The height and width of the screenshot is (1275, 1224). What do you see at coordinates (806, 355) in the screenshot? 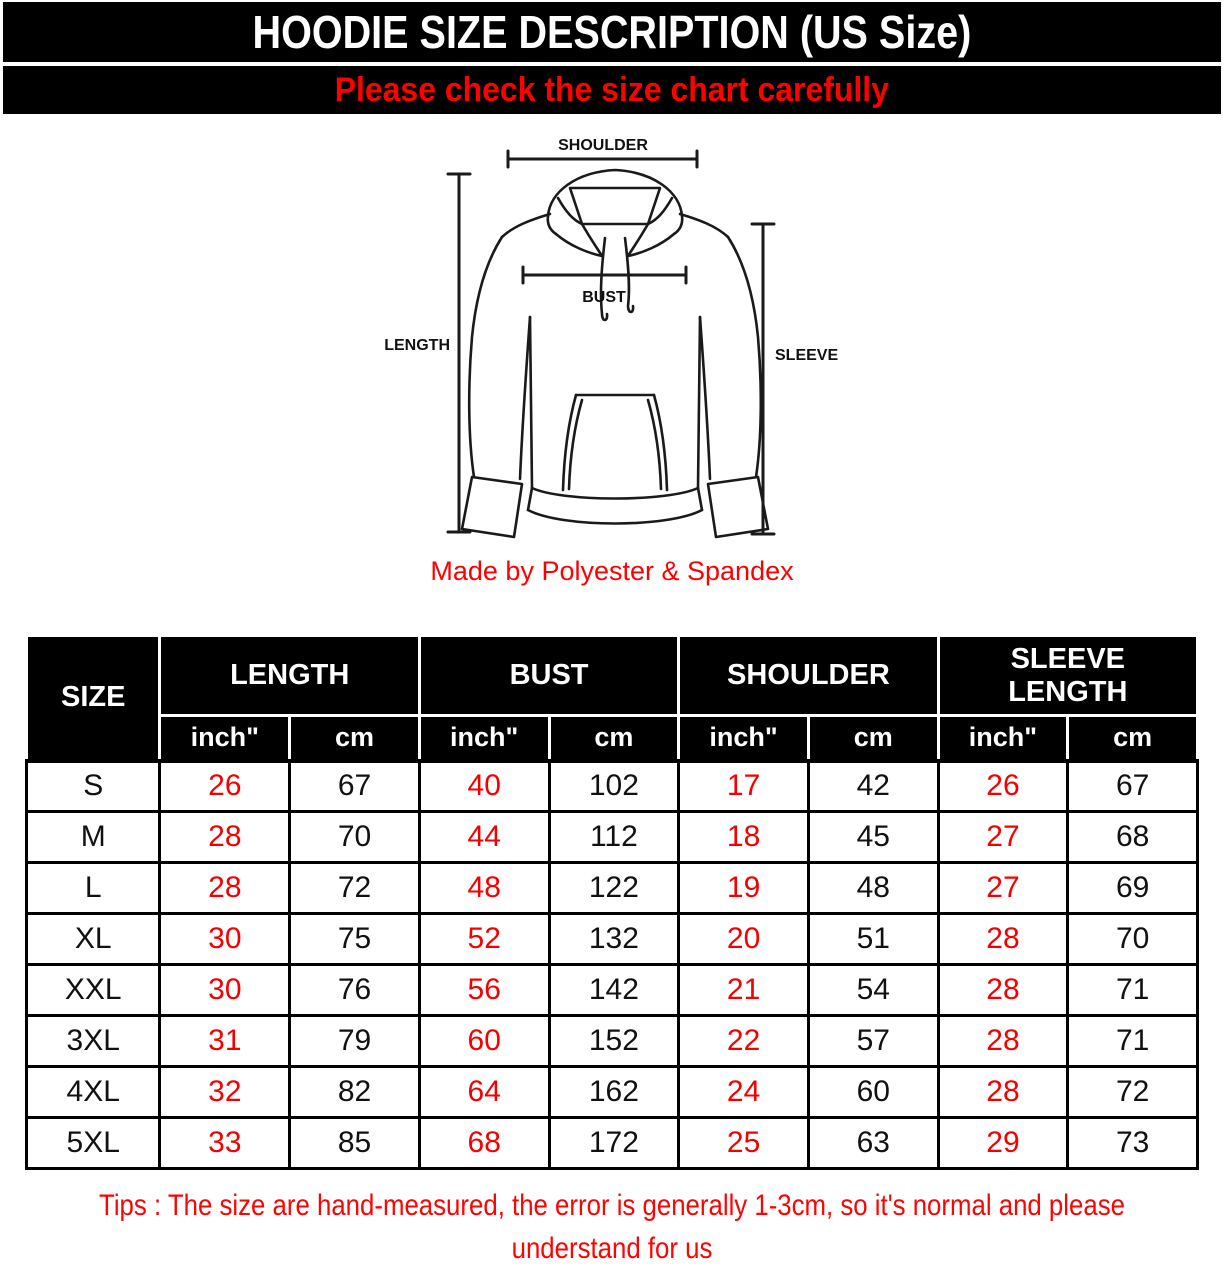
I see `sleeve-measure-label: SLEEVE` at bounding box center [806, 355].